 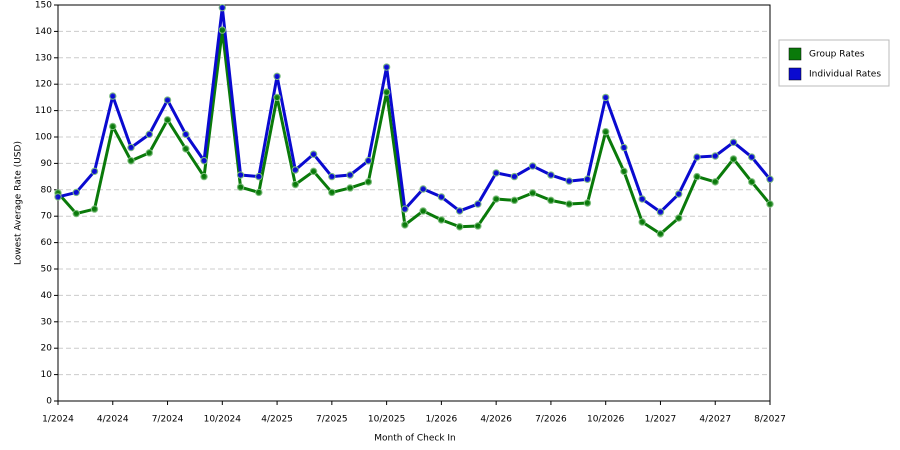 I want to click on legend-label: Group Rates, so click(x=837, y=55).